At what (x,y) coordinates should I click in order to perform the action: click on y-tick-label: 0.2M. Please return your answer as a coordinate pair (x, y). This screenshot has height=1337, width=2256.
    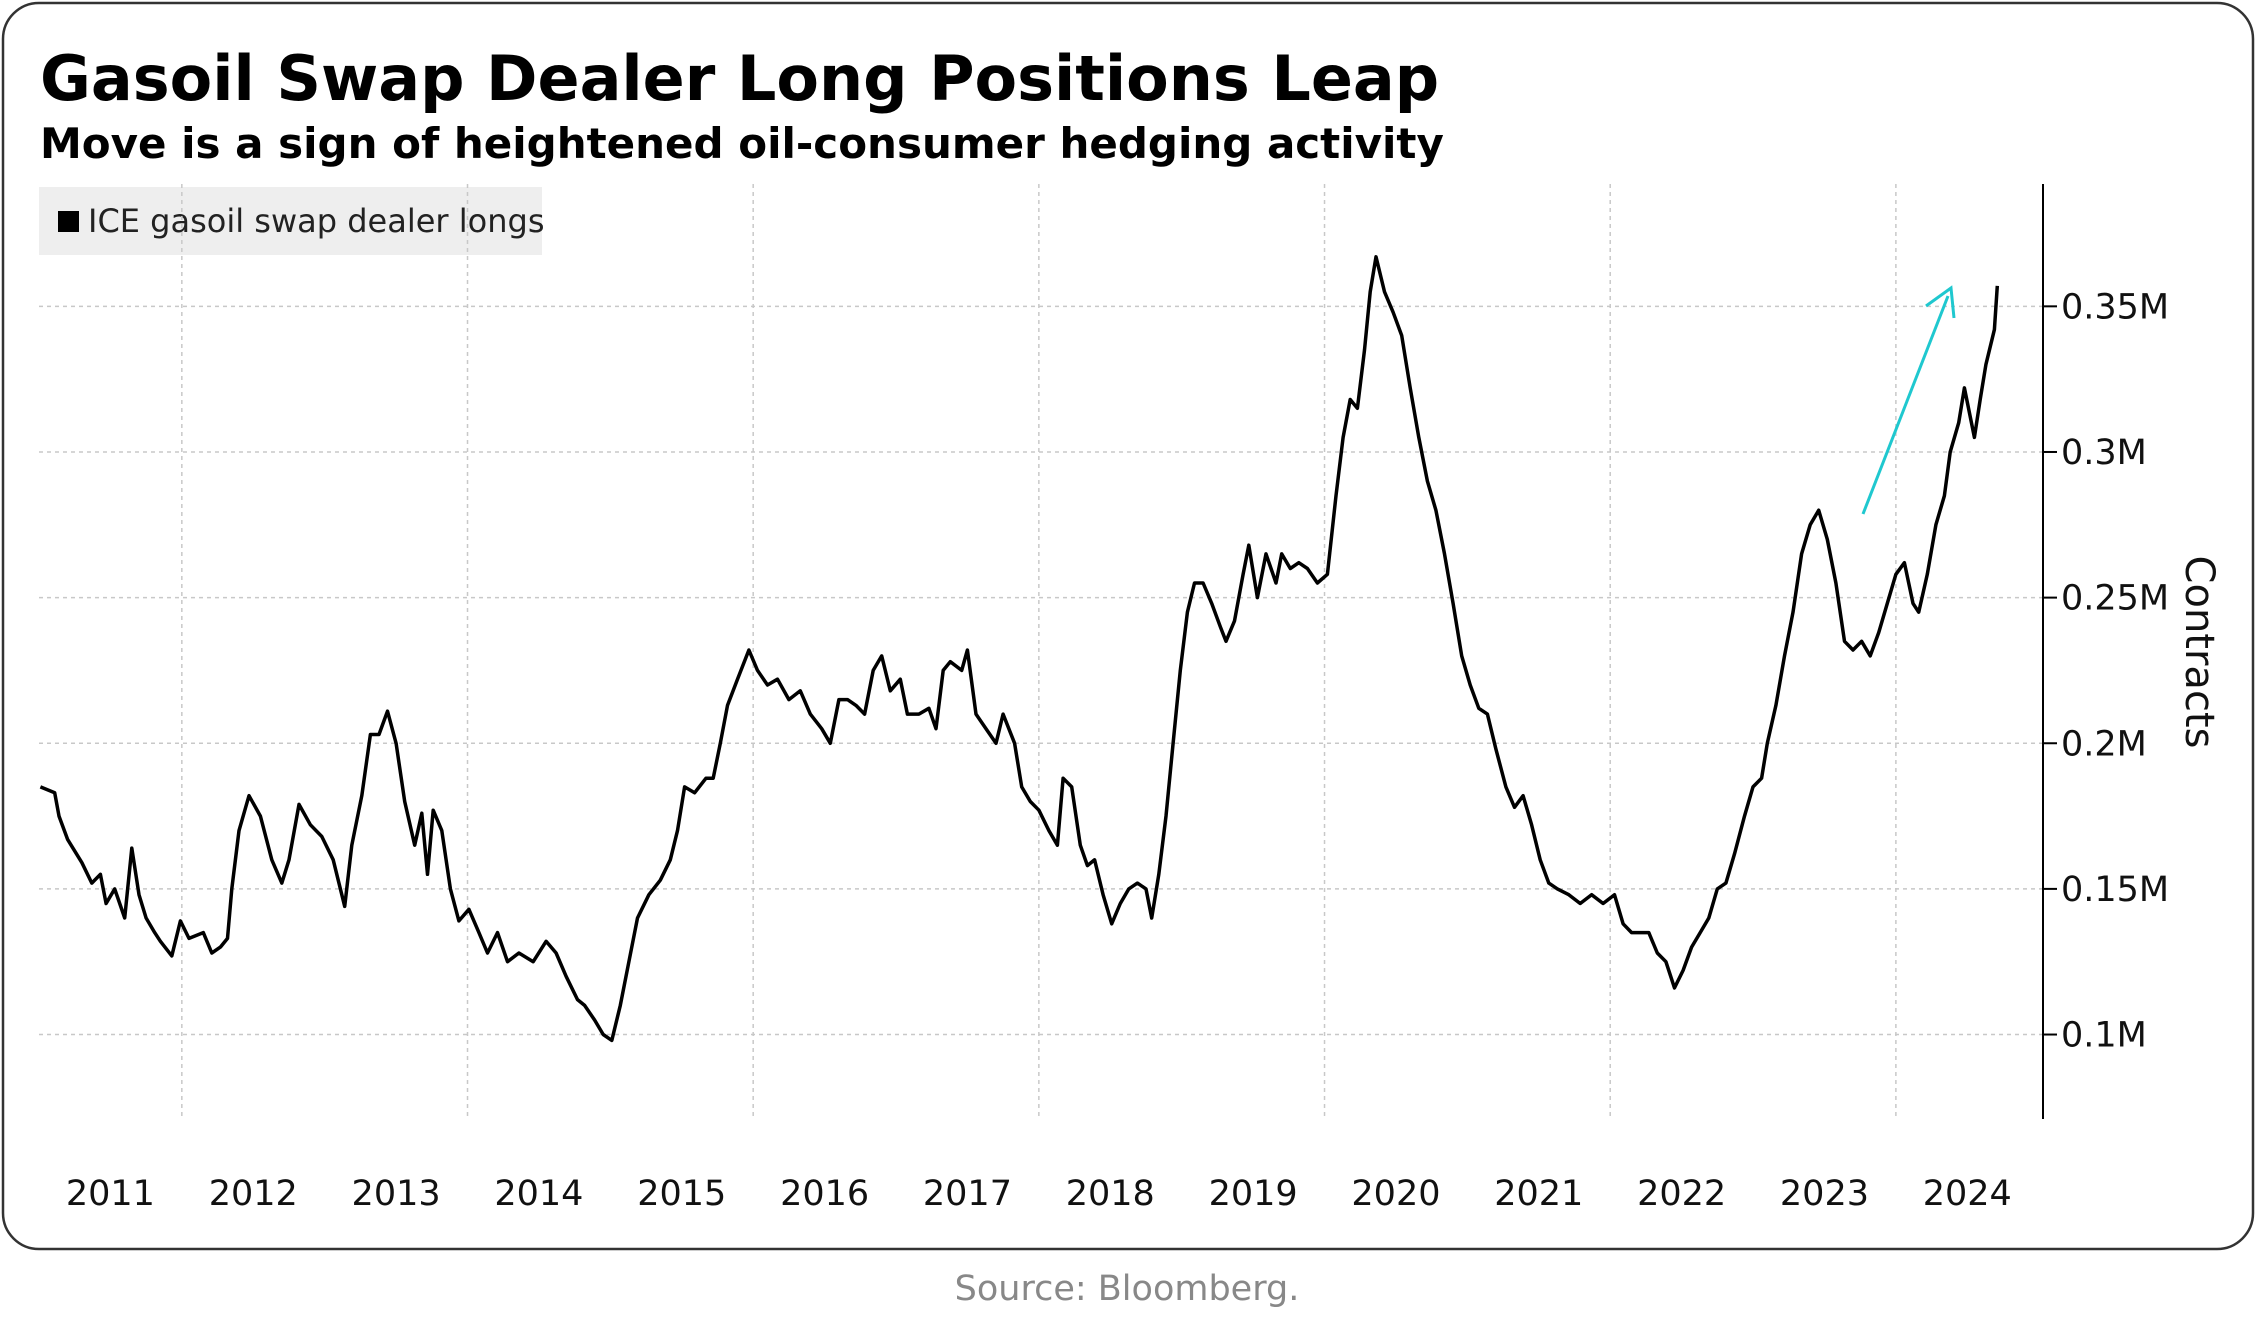
    Looking at the image, I should click on (2104, 744).